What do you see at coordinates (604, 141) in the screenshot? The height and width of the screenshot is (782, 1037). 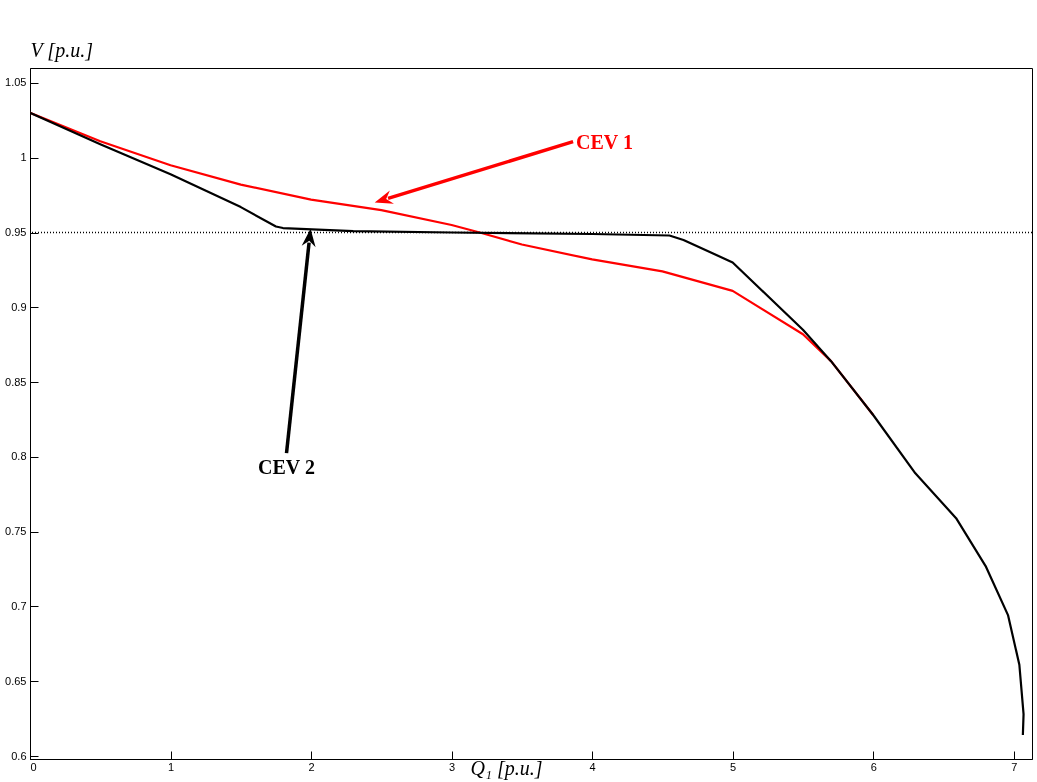 I see `annotation: CEV 1` at bounding box center [604, 141].